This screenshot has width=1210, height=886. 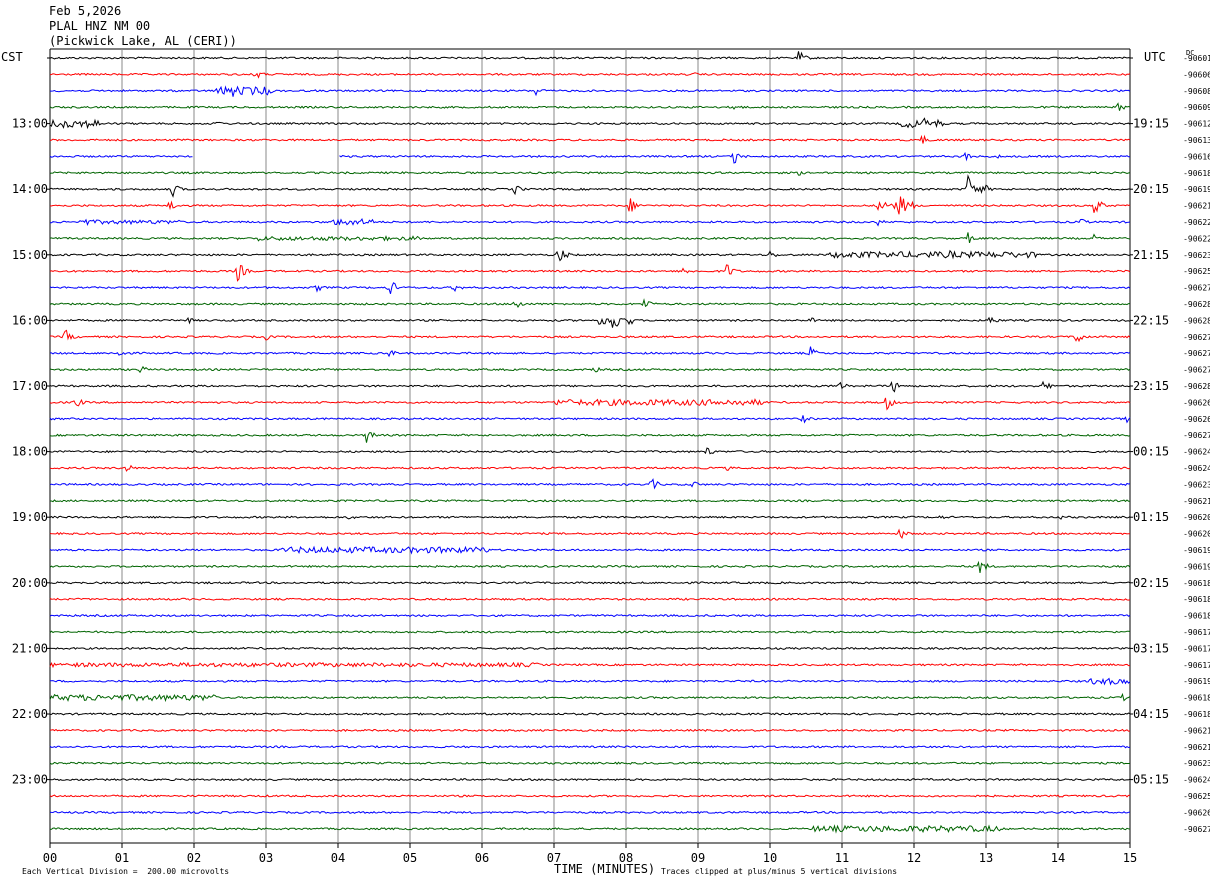 I want to click on x-tick-label: 15, so click(x=1130, y=858).